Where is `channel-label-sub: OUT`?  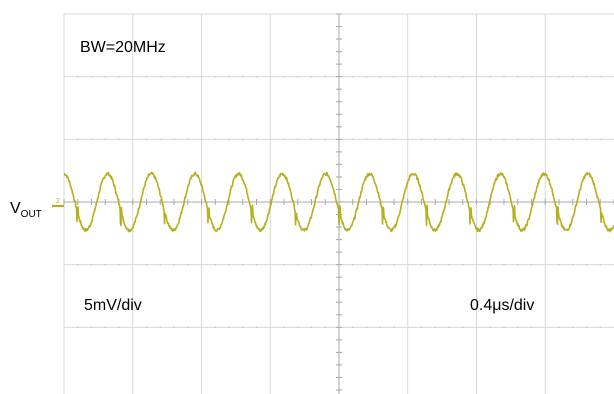 channel-label-sub: OUT is located at coordinates (31, 214).